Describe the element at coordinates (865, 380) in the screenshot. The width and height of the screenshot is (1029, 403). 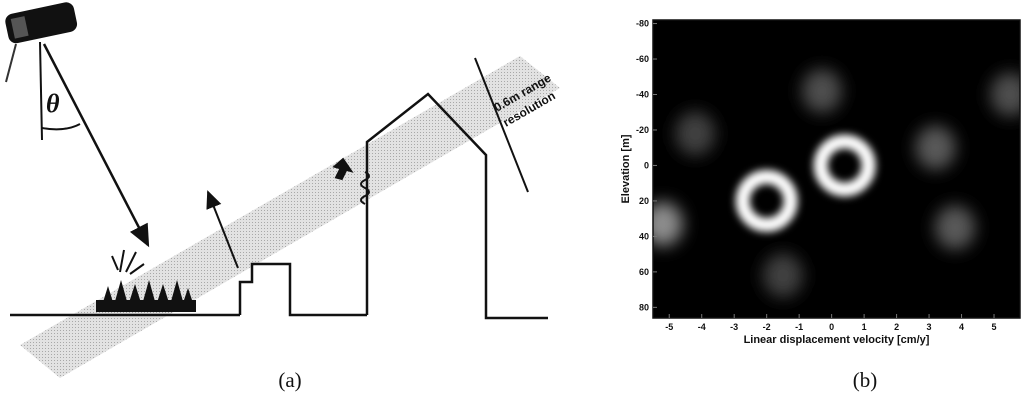
I see `panel-b-caption: (b)` at that location.